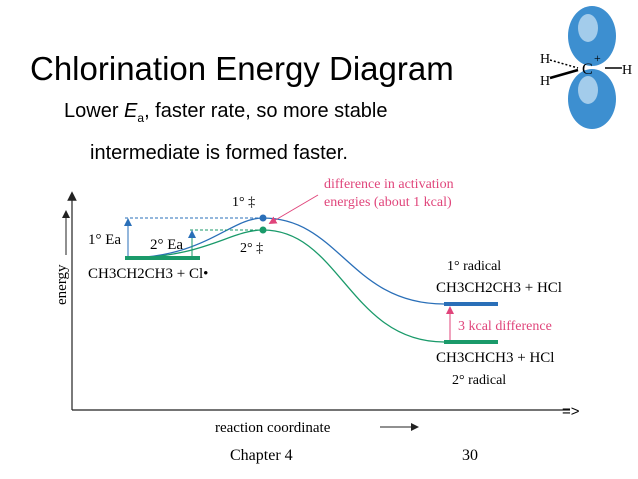  I want to click on ea-primary-label: 1° Ea, so click(104, 240).